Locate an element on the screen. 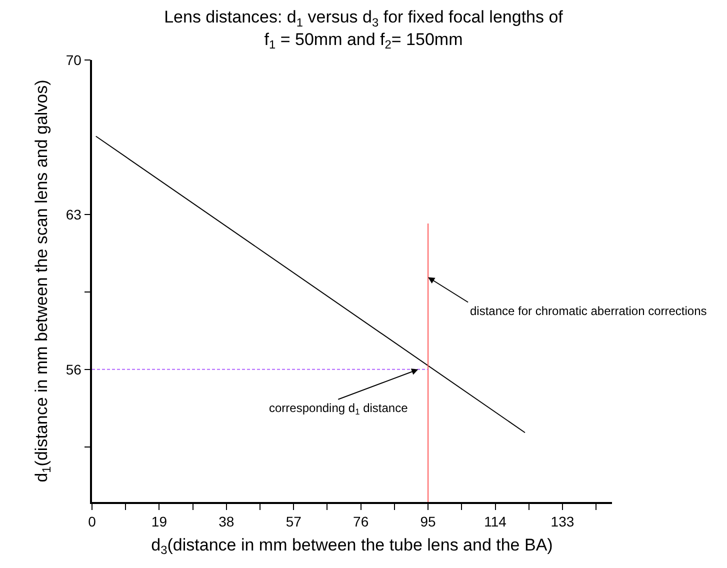 This screenshot has height=568, width=727. x-tick-label: 57 is located at coordinates (294, 522).